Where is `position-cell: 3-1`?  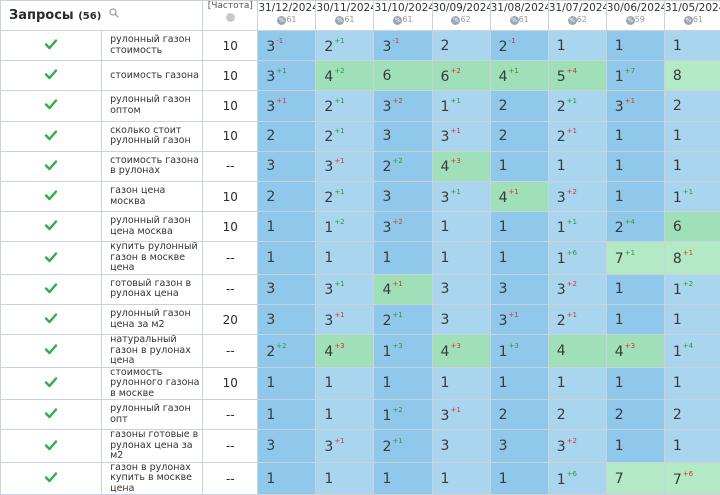
position-cell: 3-1 is located at coordinates (287, 46).